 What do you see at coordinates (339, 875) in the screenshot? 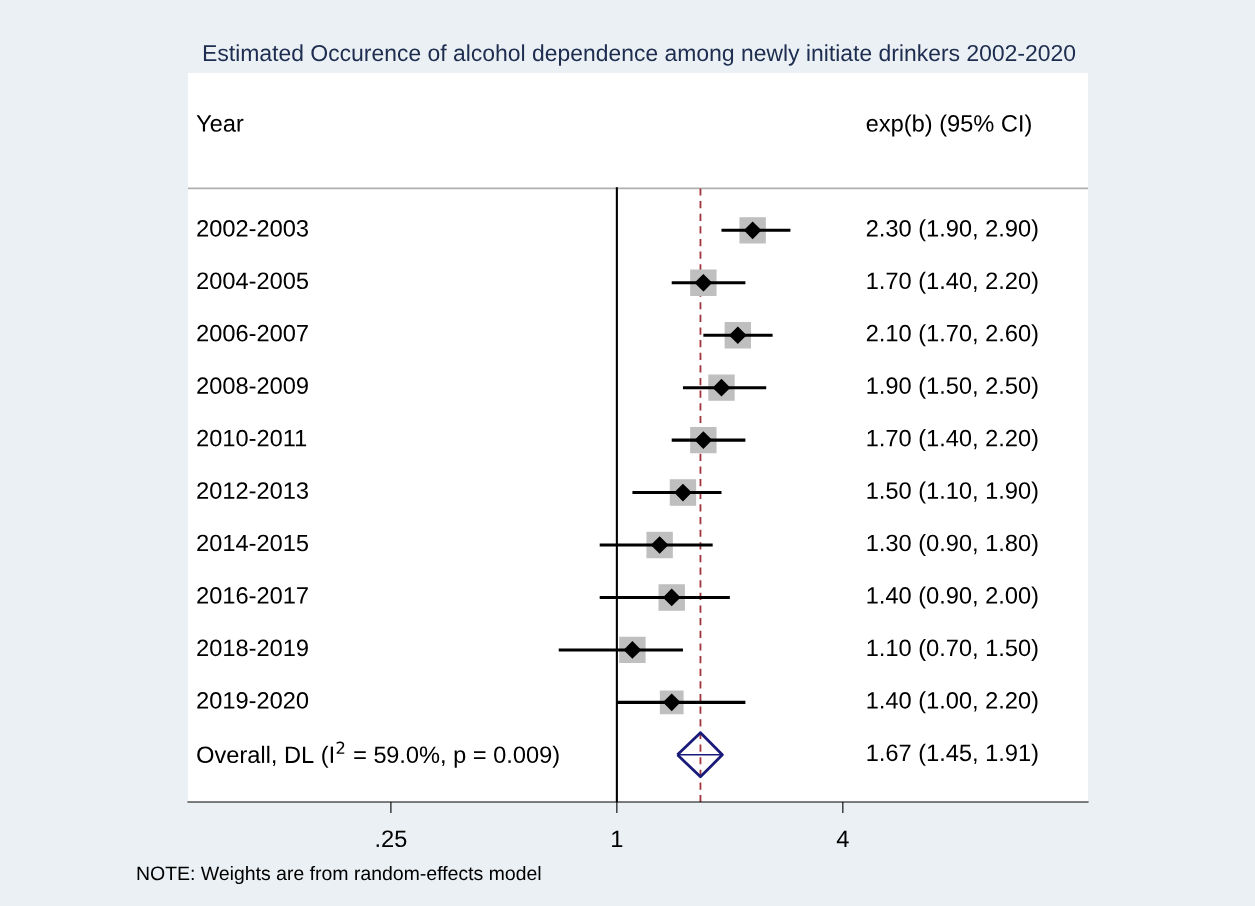
I see `text: NOTE: Weights are from random-effects model` at bounding box center [339, 875].